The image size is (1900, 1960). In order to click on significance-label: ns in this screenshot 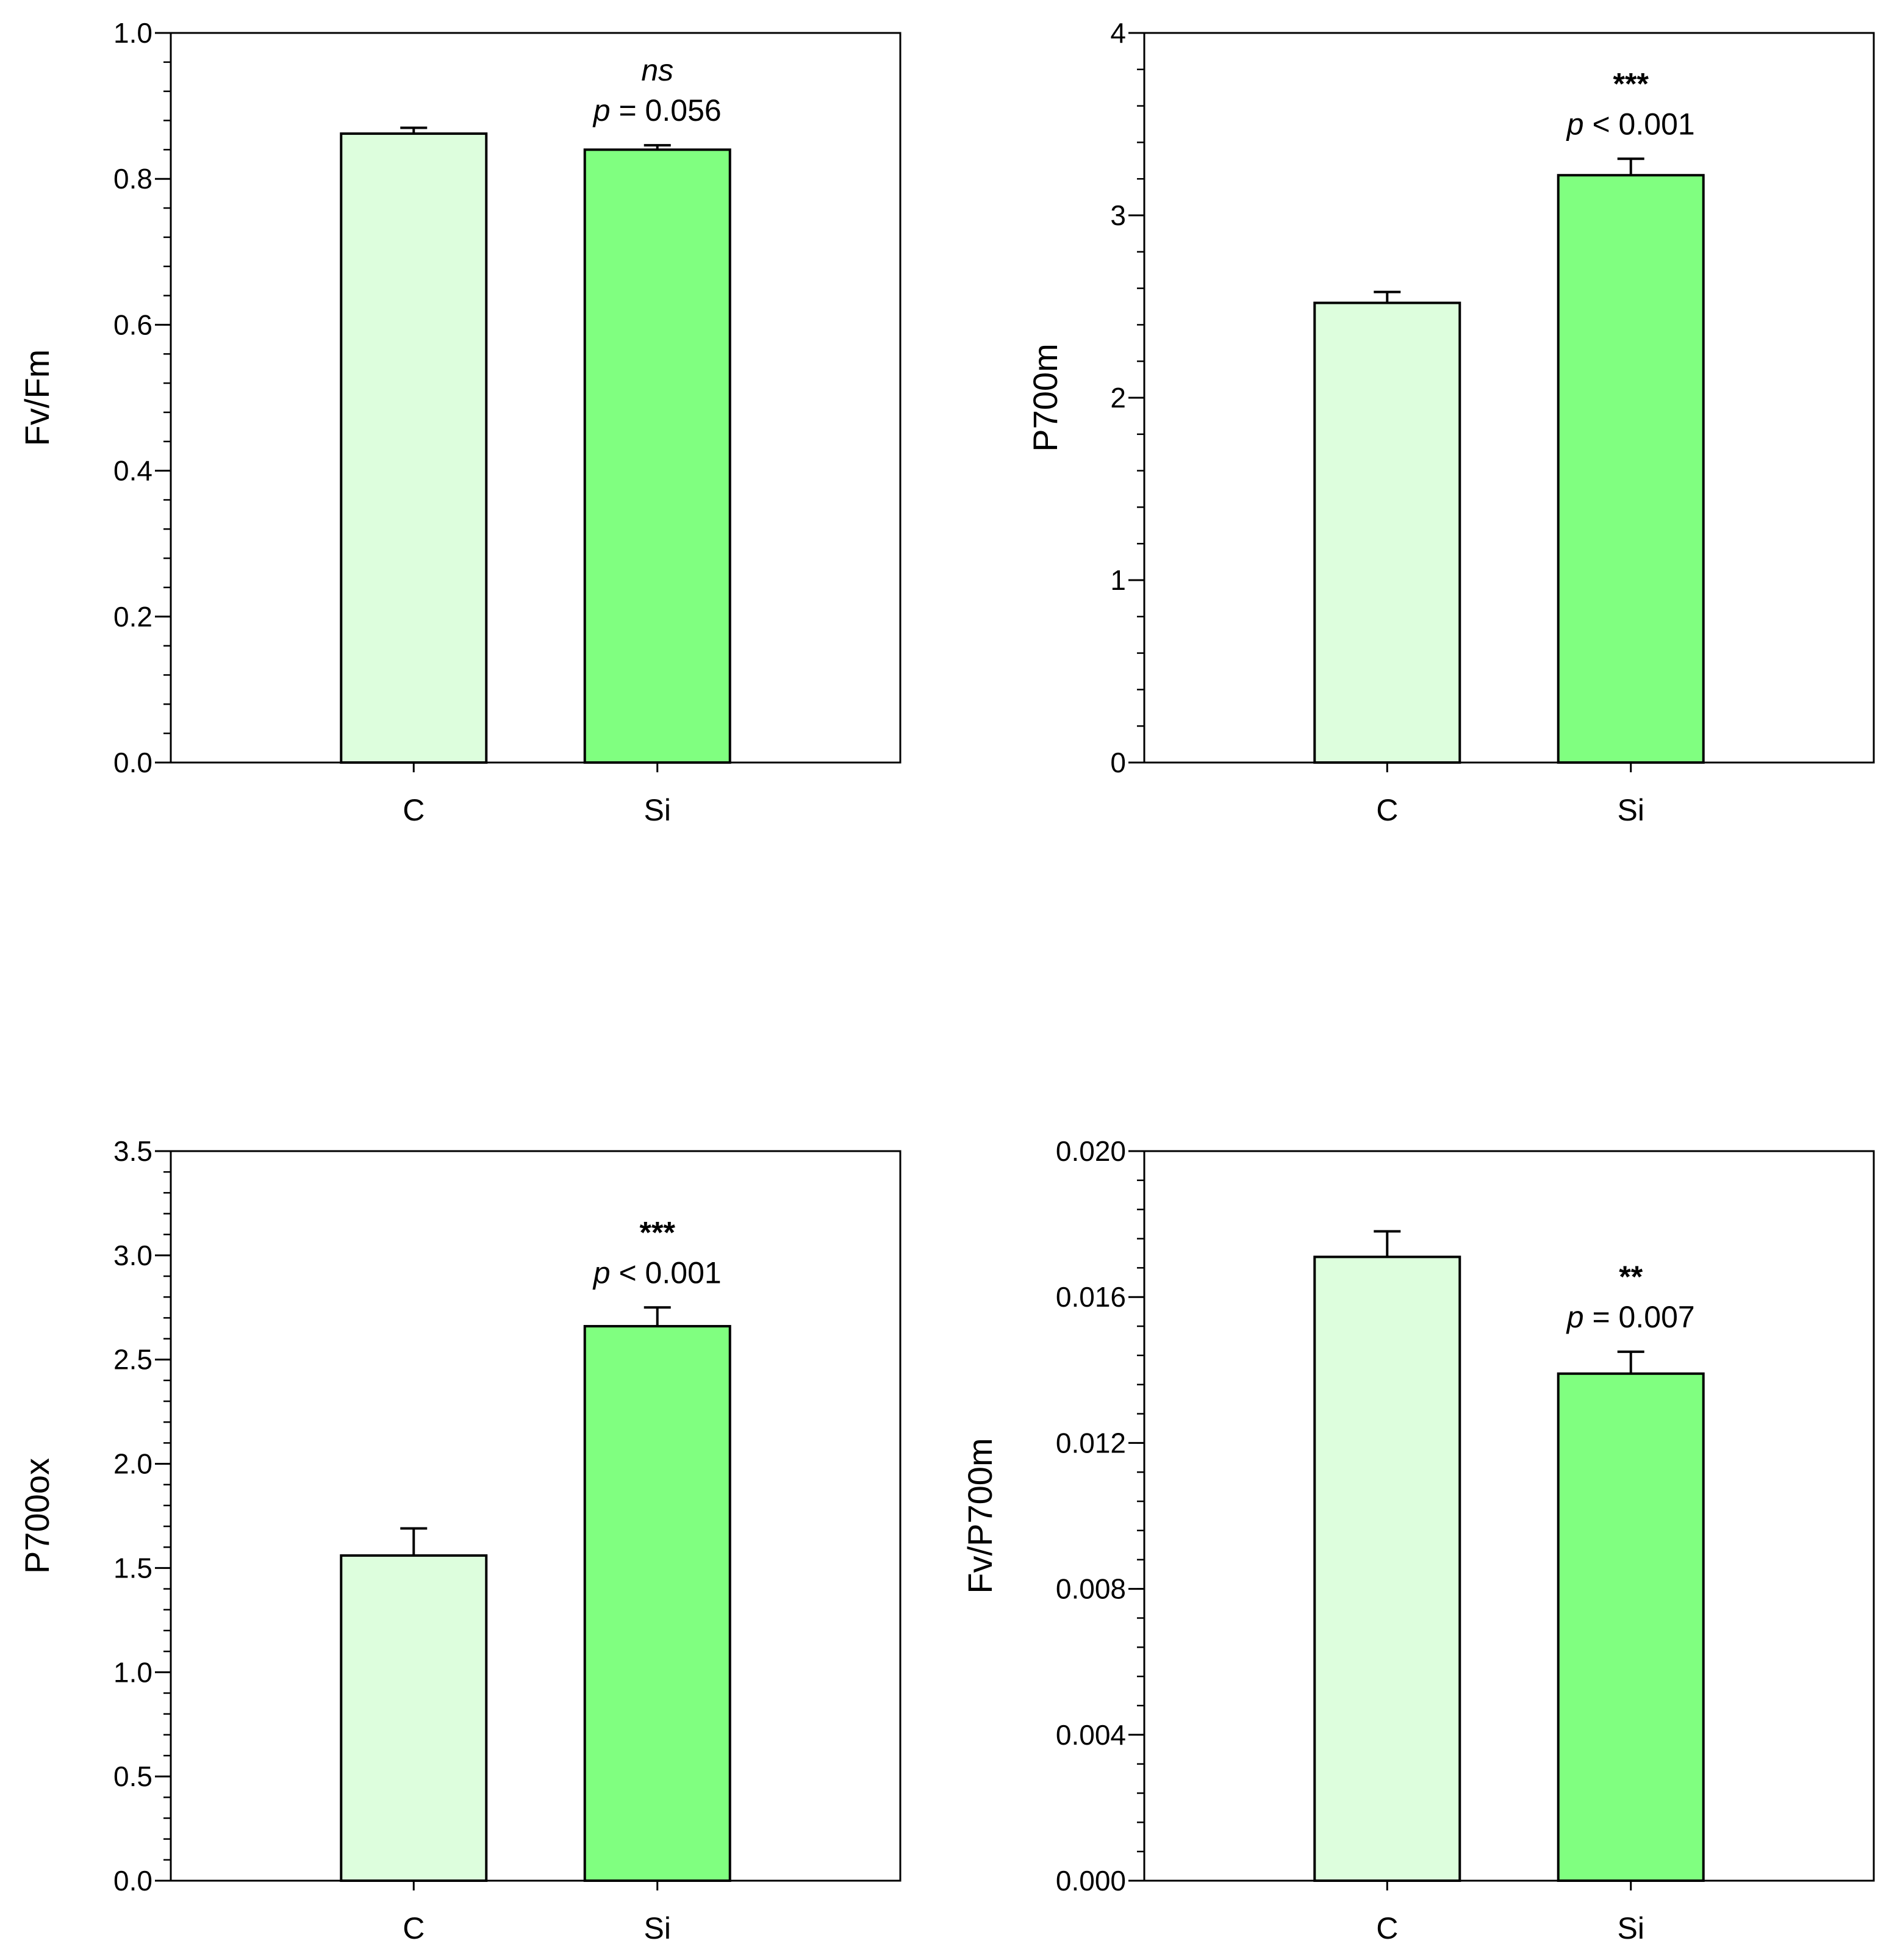, I will do `click(657, 70)`.